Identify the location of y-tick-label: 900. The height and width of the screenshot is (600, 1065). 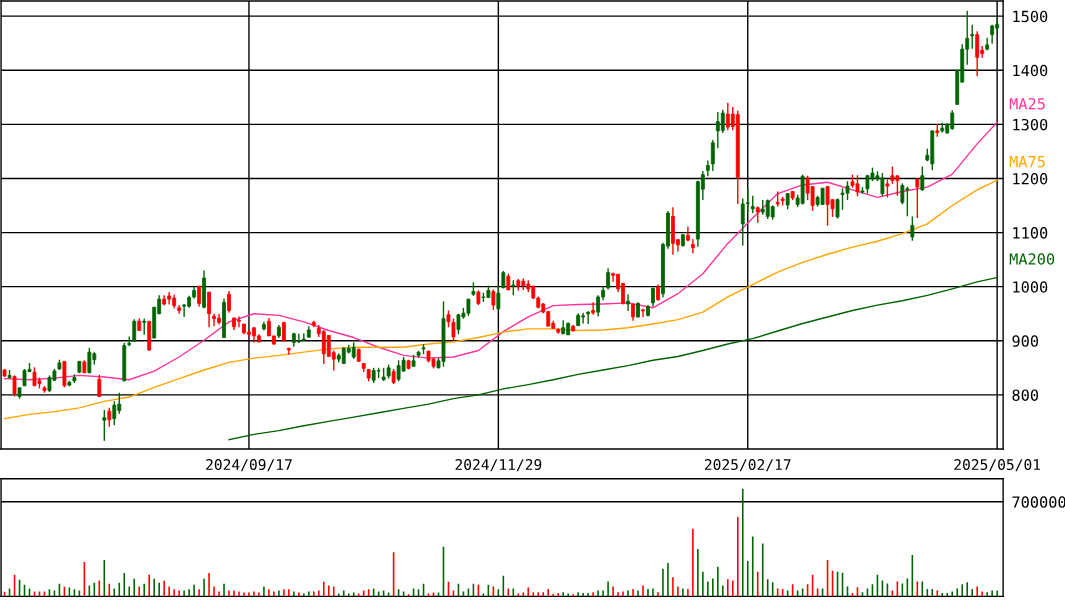
(1025, 341).